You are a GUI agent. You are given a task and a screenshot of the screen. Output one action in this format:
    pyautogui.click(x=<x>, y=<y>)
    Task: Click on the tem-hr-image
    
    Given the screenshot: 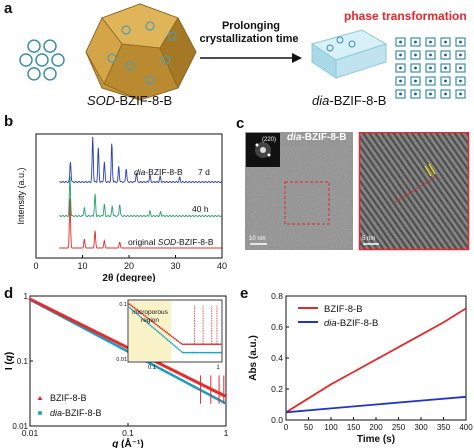 What is the action you would take?
    pyautogui.click(x=414, y=191)
    